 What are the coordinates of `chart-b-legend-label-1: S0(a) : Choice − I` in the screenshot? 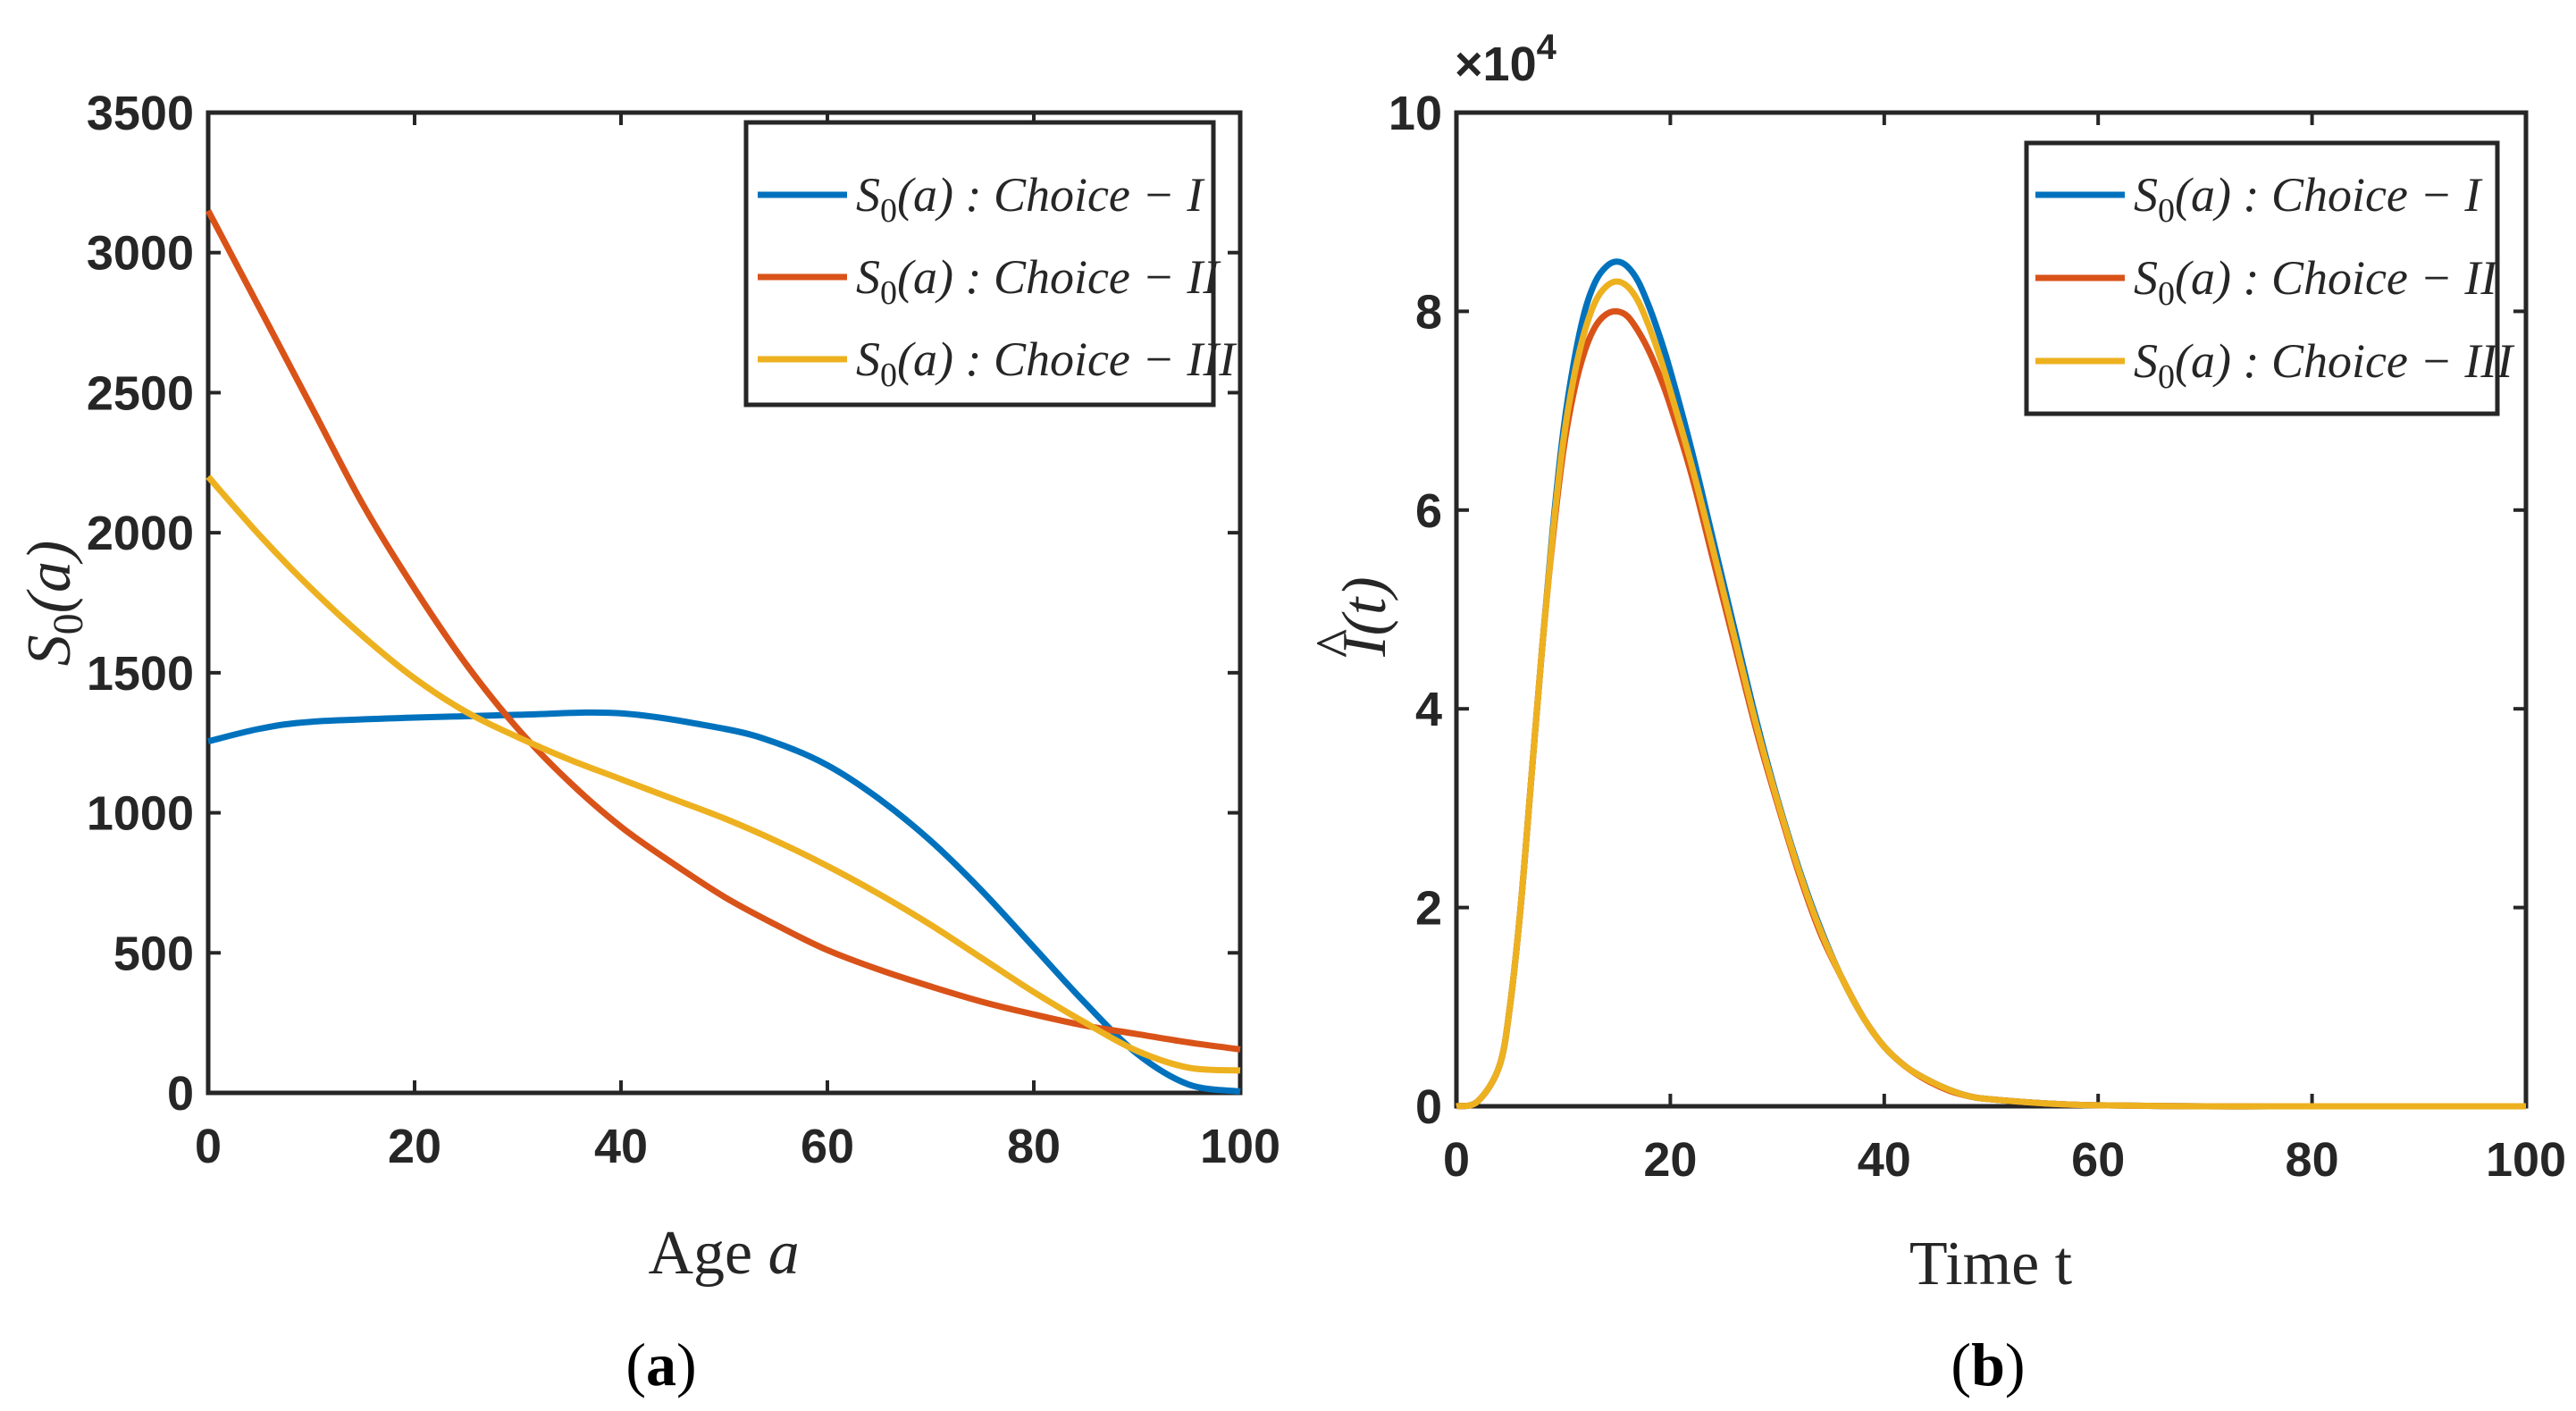 It's located at (2308, 199).